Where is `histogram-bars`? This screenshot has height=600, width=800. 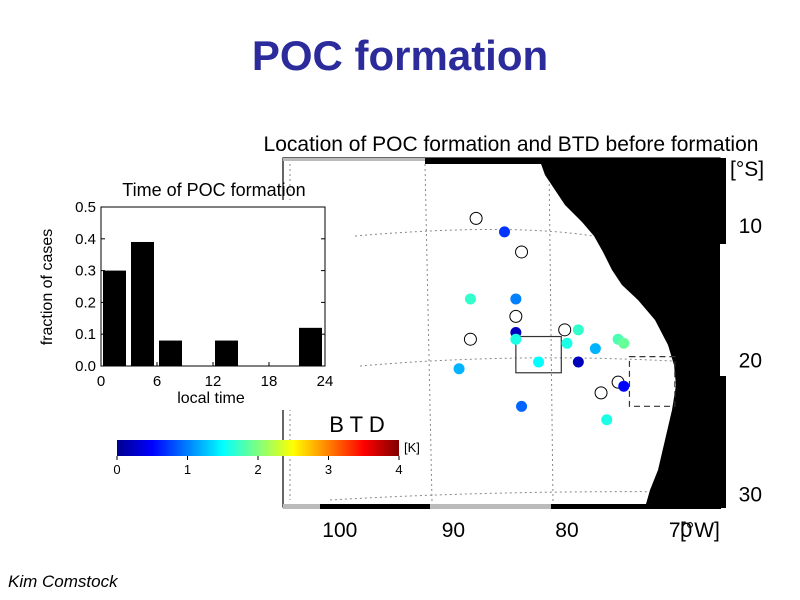 histogram-bars is located at coordinates (212, 303).